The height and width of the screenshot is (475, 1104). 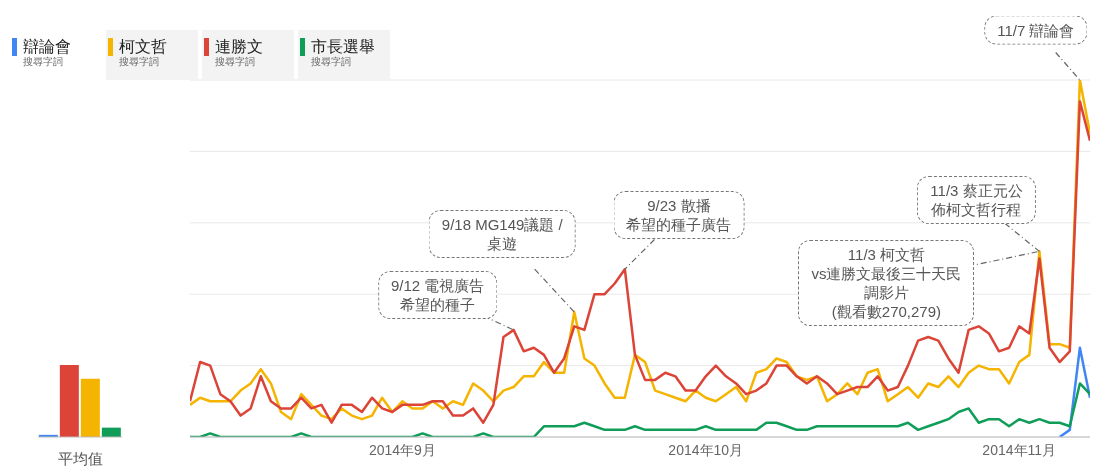 What do you see at coordinates (437, 294) in the screenshot?
I see `annotation: 9/12 電視廣告希望的種子` at bounding box center [437, 294].